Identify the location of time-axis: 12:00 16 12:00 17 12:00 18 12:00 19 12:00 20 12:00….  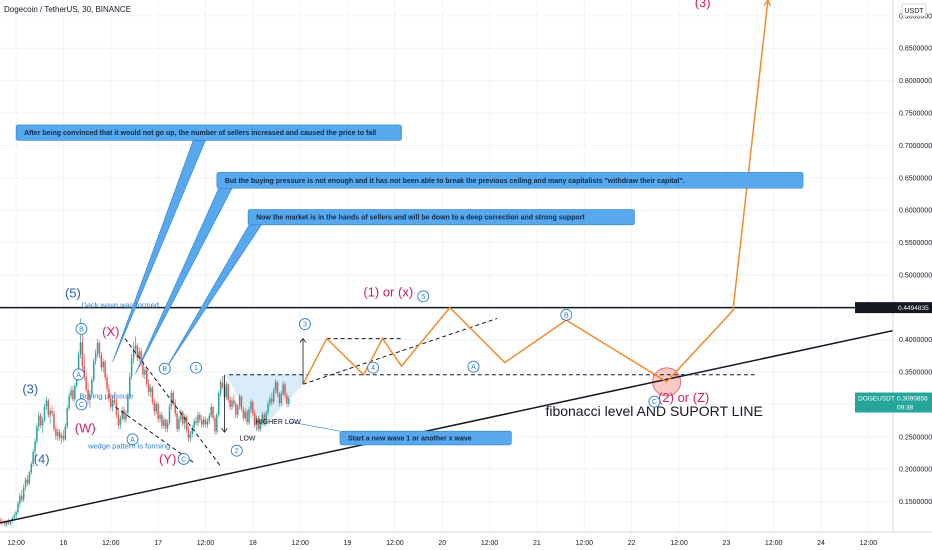
(442, 543).